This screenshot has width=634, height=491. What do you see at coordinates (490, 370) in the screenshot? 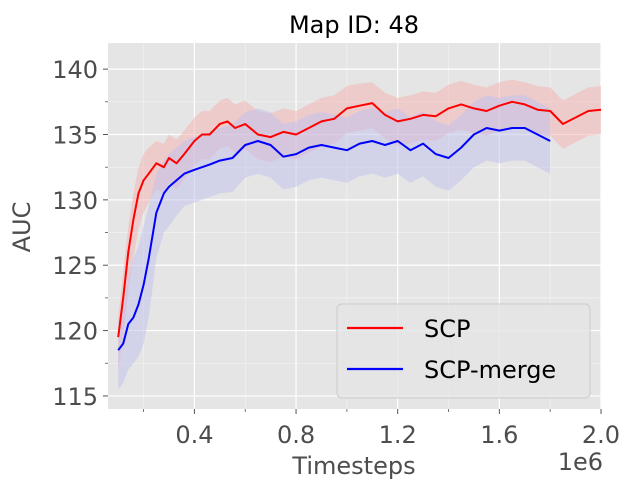
I see `legend-label-scp-merge: SCP-merge` at bounding box center [490, 370].